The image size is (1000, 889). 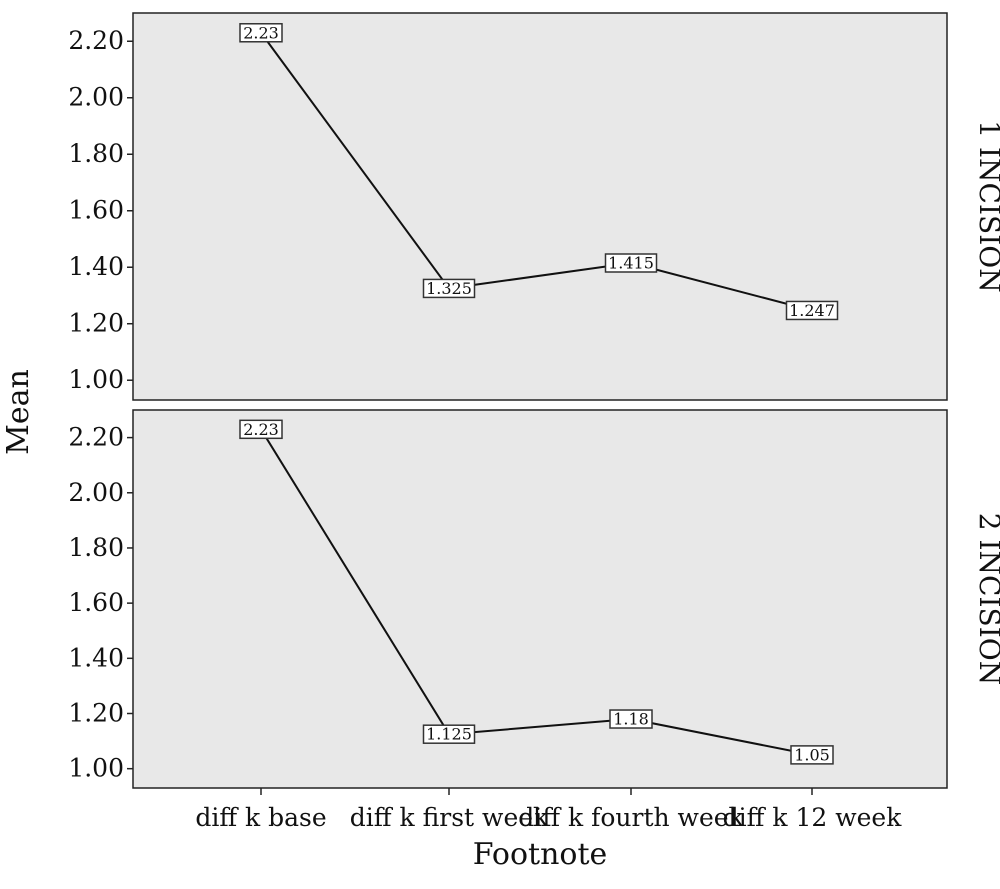 I want to click on data-label-text: 1.325, so click(x=449, y=288).